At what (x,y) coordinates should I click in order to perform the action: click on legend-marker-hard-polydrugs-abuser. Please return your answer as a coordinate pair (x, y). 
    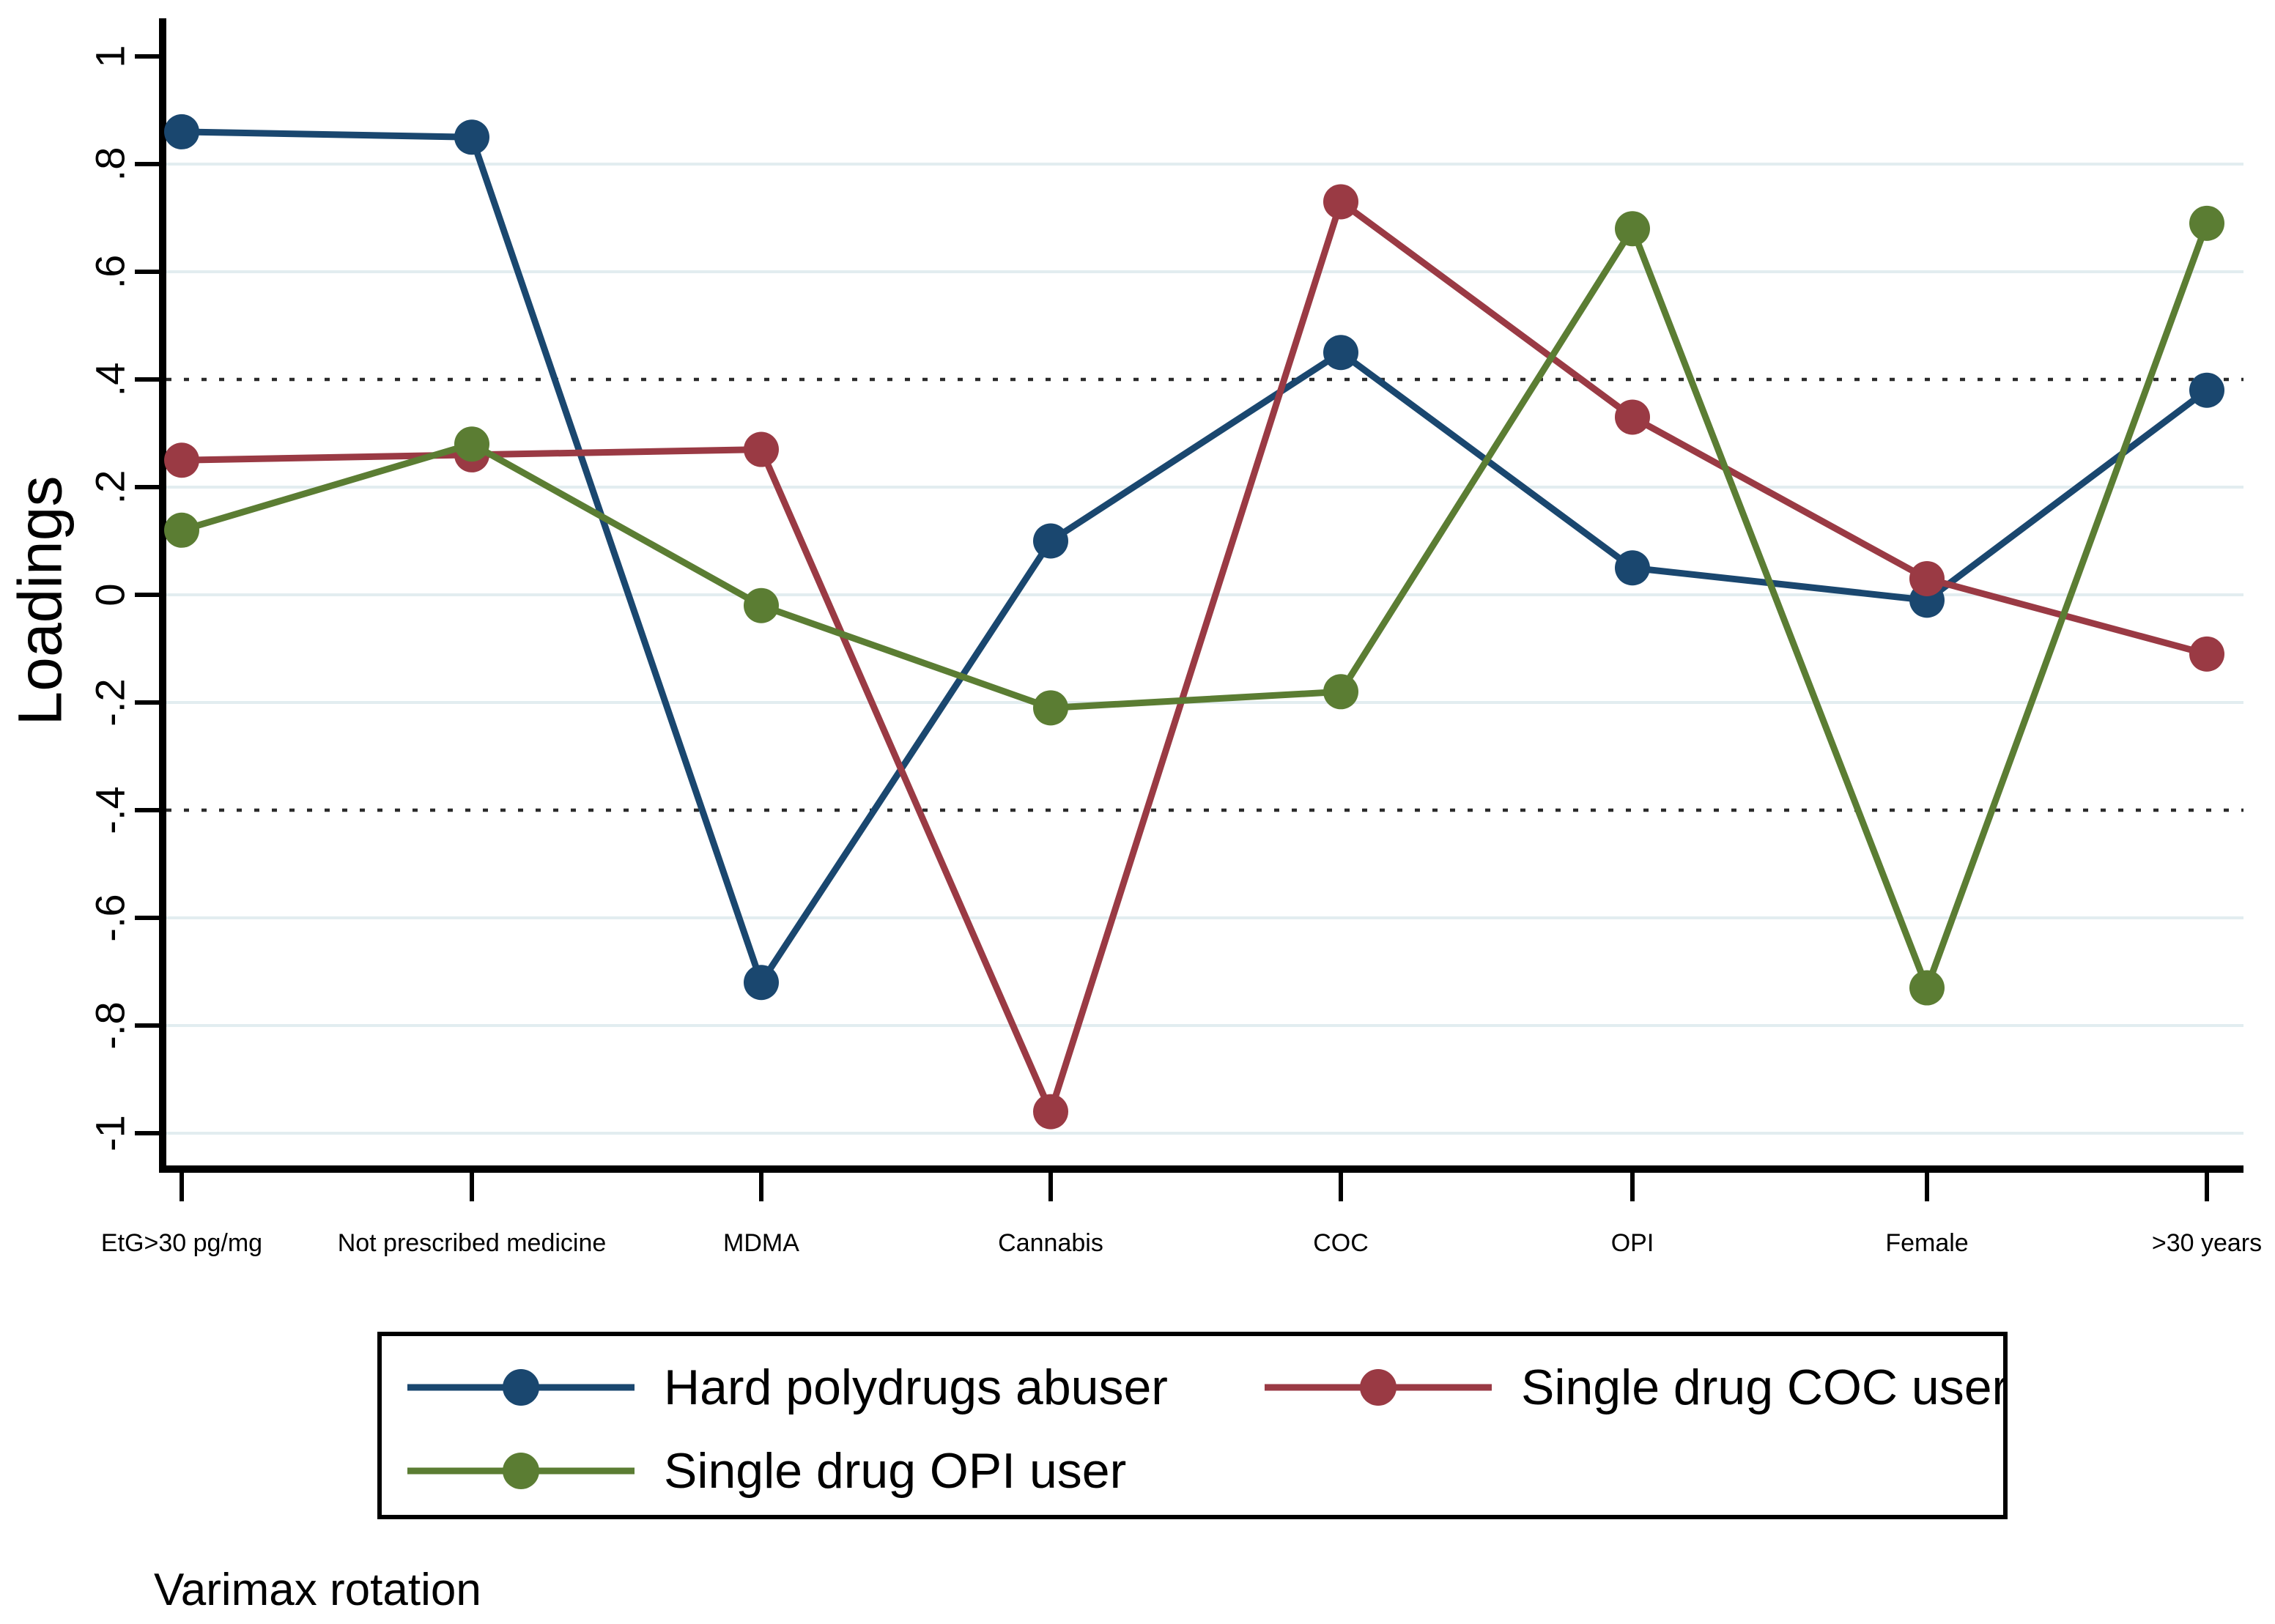
    Looking at the image, I should click on (521, 1388).